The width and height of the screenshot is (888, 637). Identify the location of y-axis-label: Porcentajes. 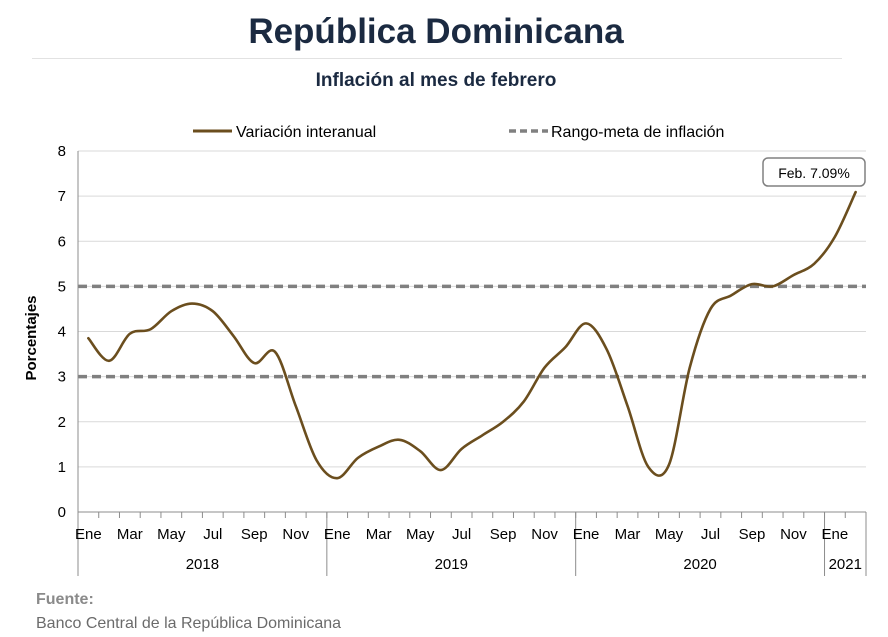
(31, 337).